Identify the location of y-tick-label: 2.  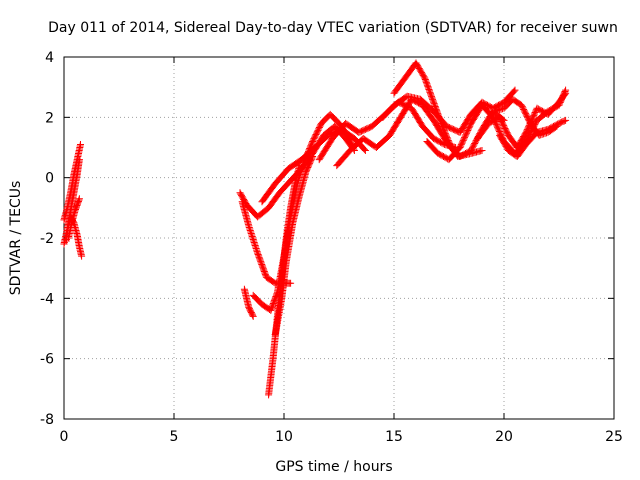
(49, 118).